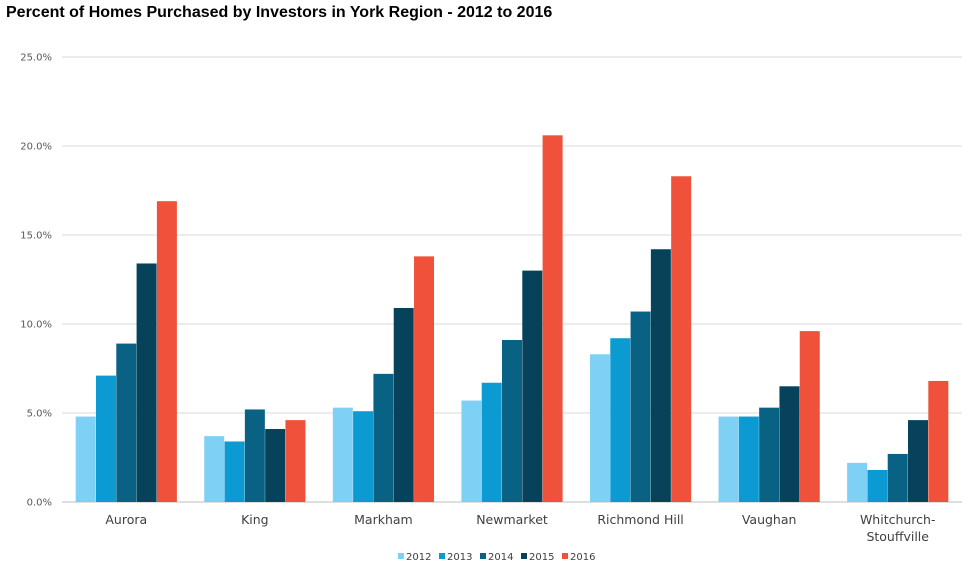 Image resolution: width=974 pixels, height=570 pixels. What do you see at coordinates (418, 557) in the screenshot?
I see `legend-label: 2012` at bounding box center [418, 557].